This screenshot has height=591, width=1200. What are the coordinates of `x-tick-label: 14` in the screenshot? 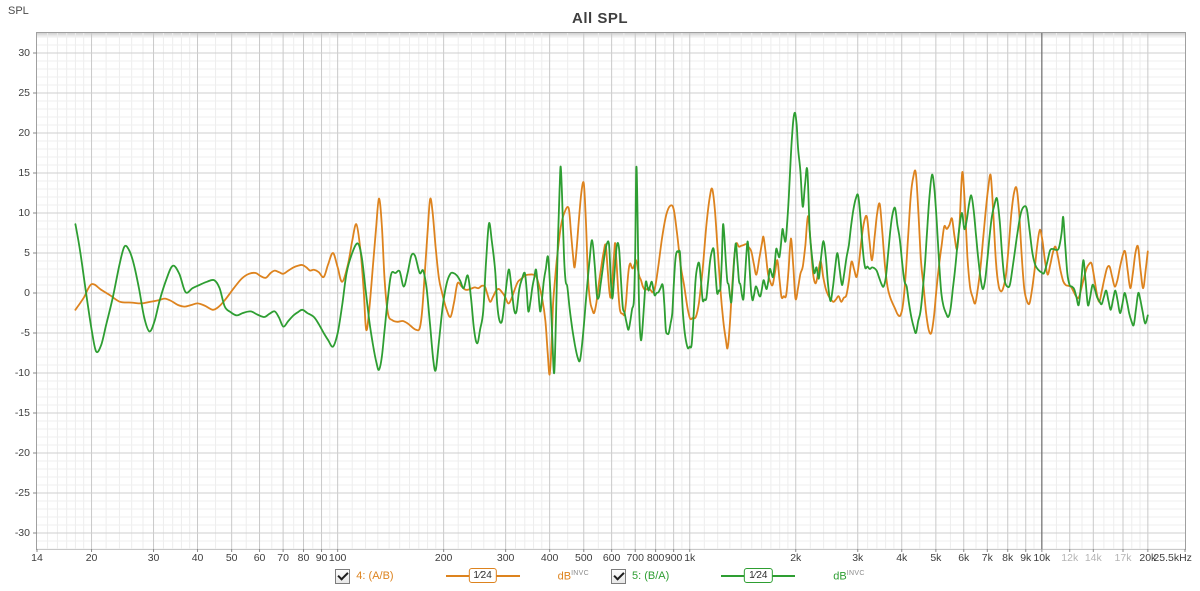 It's located at (37, 558).